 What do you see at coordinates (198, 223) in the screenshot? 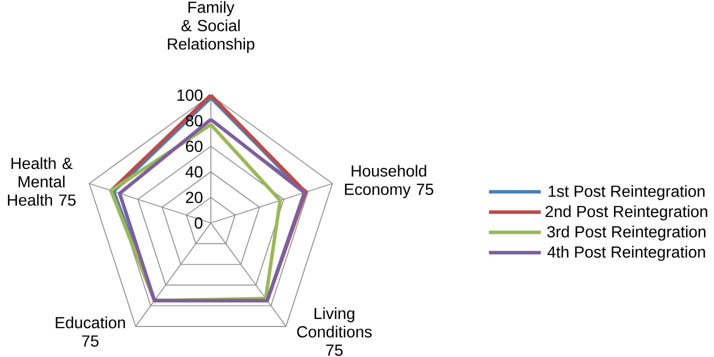
I see `y-tick-label: 0` at bounding box center [198, 223].